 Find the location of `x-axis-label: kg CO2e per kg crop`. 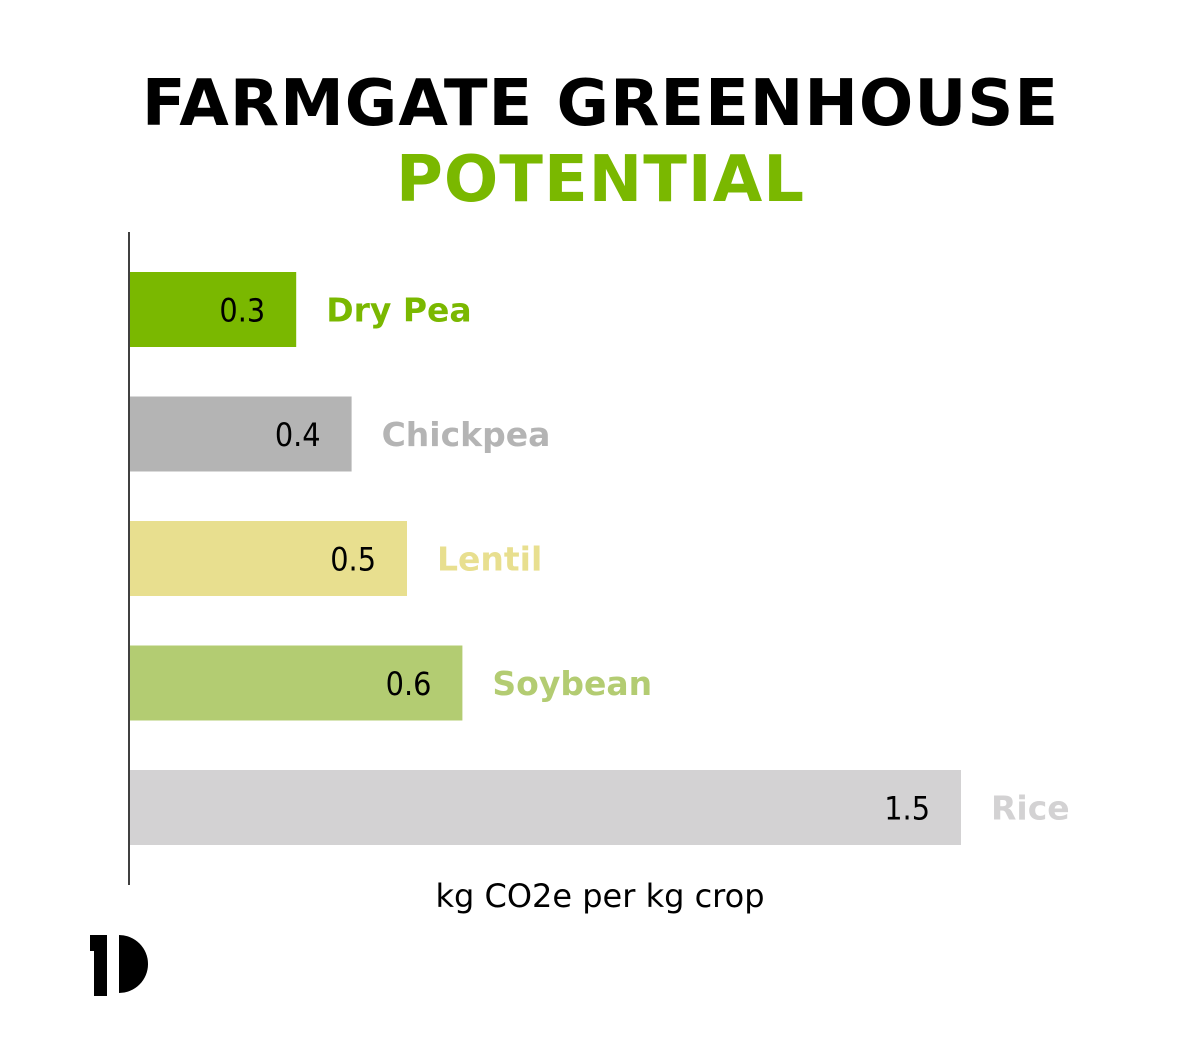

x-axis-label: kg CO2e per kg crop is located at coordinates (599, 896).